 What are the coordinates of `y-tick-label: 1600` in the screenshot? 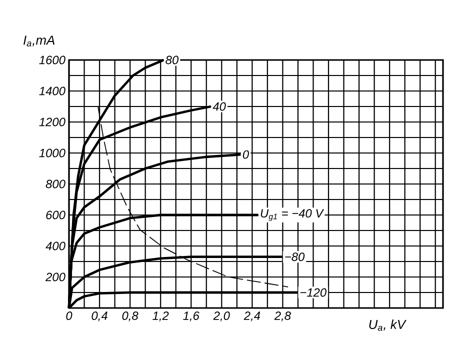 It's located at (52, 60).